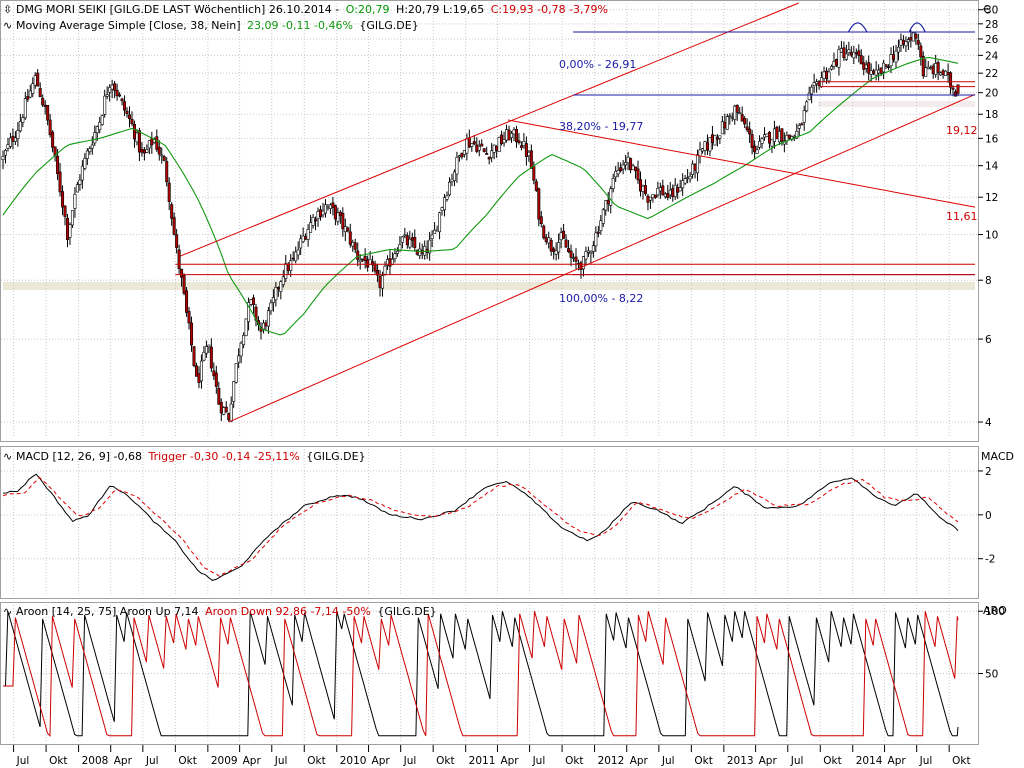  I want to click on x-tick-label: 2011, so click(482, 761).